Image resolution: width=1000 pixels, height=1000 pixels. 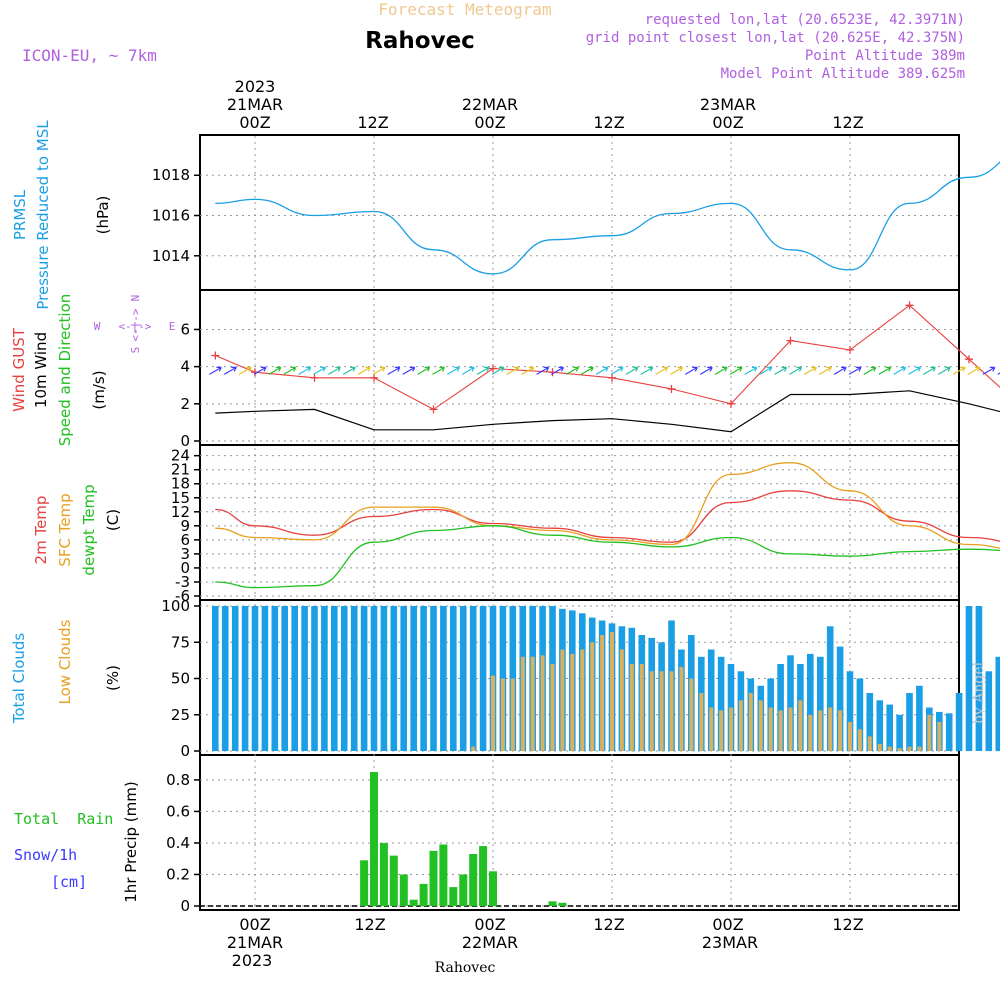 I want to click on precip-rain-label: Total Rain, so click(x=63, y=819).